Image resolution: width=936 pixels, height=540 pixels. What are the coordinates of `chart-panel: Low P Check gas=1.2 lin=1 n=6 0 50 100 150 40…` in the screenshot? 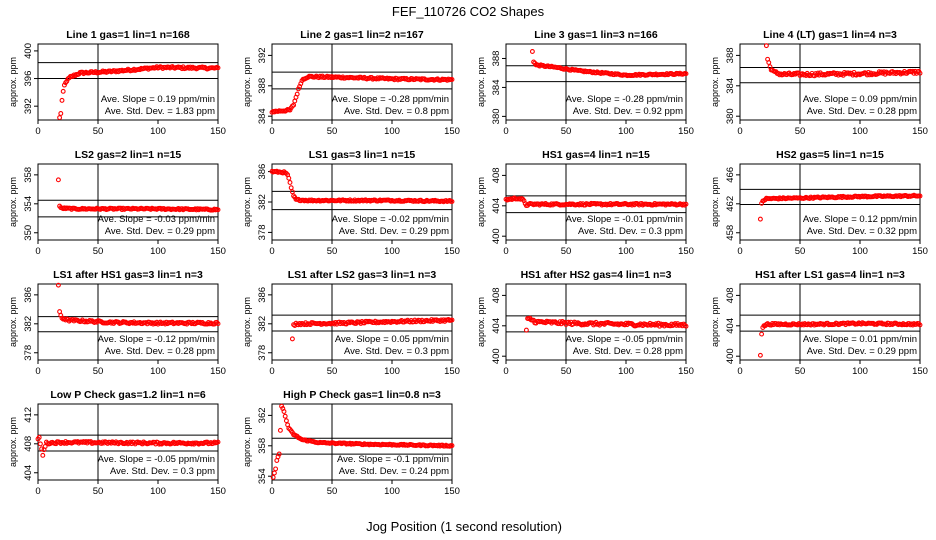 It's located at (117, 443).